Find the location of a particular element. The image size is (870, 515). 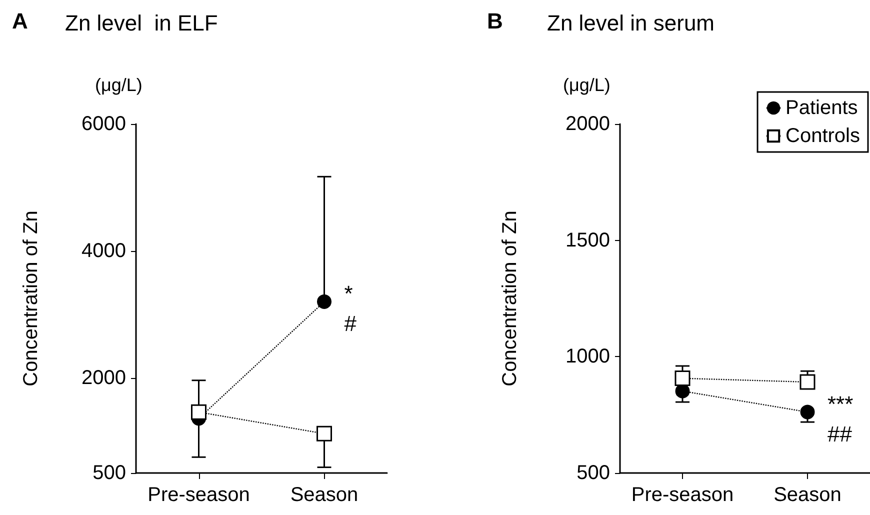

legend-label: Controls is located at coordinates (823, 136).